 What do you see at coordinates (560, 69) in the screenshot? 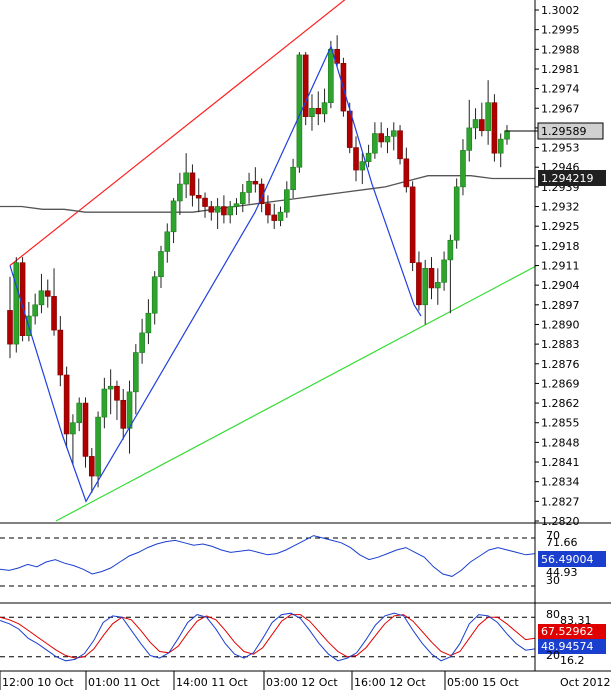
I see `price-tick-label: 1.2981` at bounding box center [560, 69].